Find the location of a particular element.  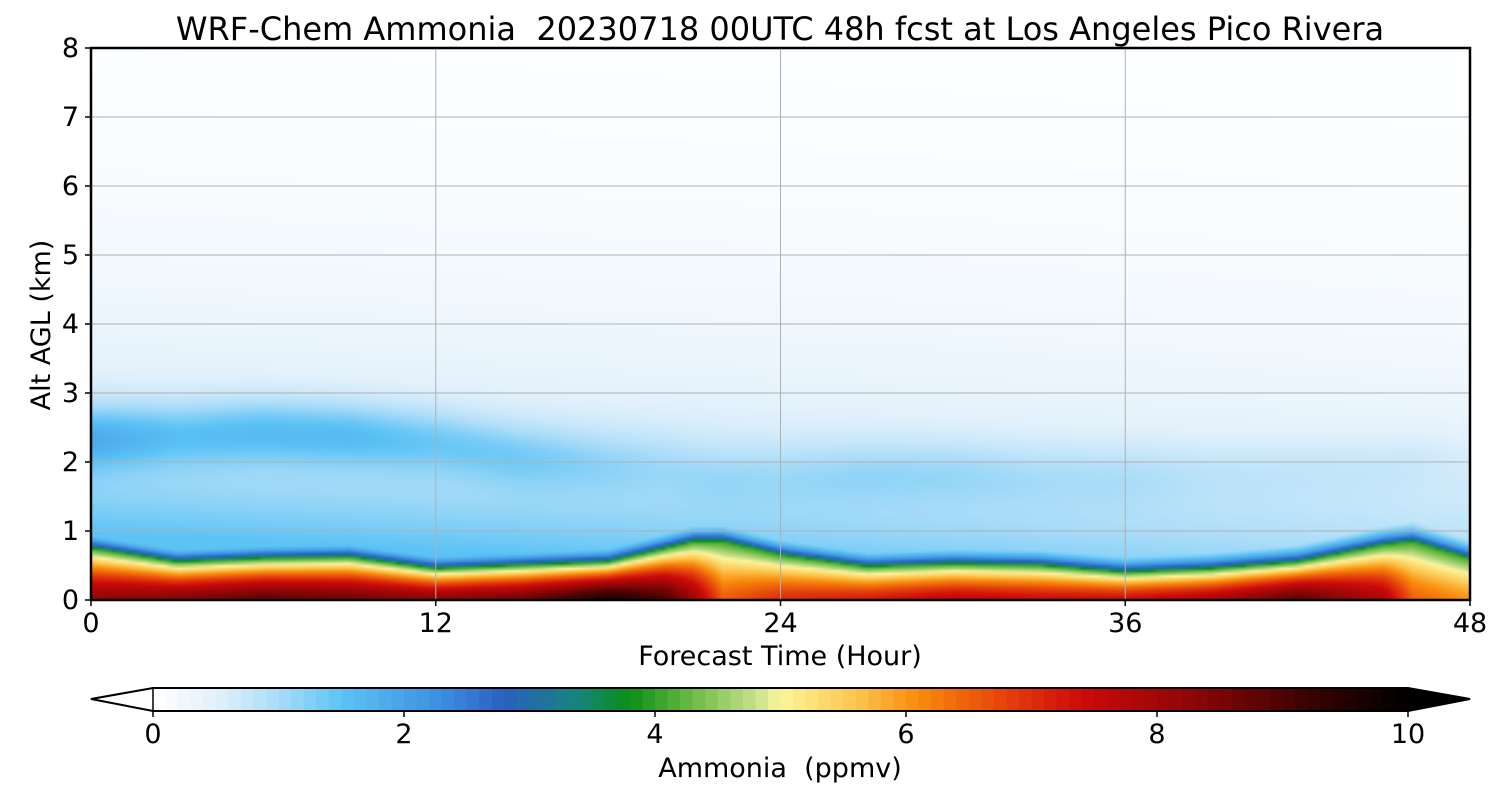

colorbar-tick-label: 8 is located at coordinates (1156, 734).